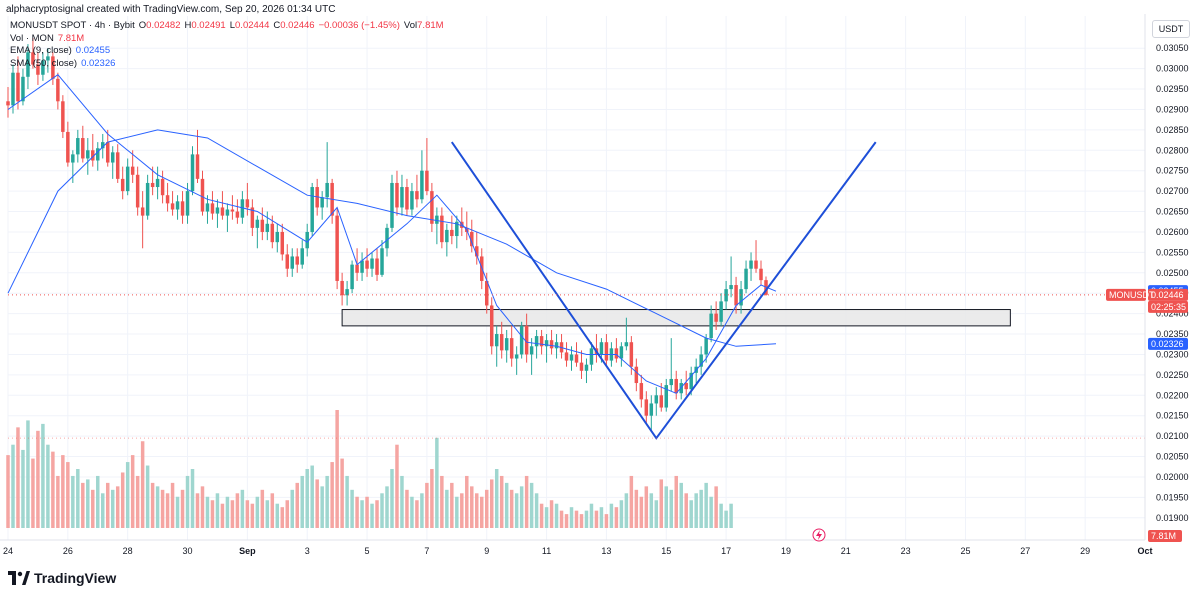  What do you see at coordinates (68, 551) in the screenshot?
I see `date-tick-label: 26` at bounding box center [68, 551].